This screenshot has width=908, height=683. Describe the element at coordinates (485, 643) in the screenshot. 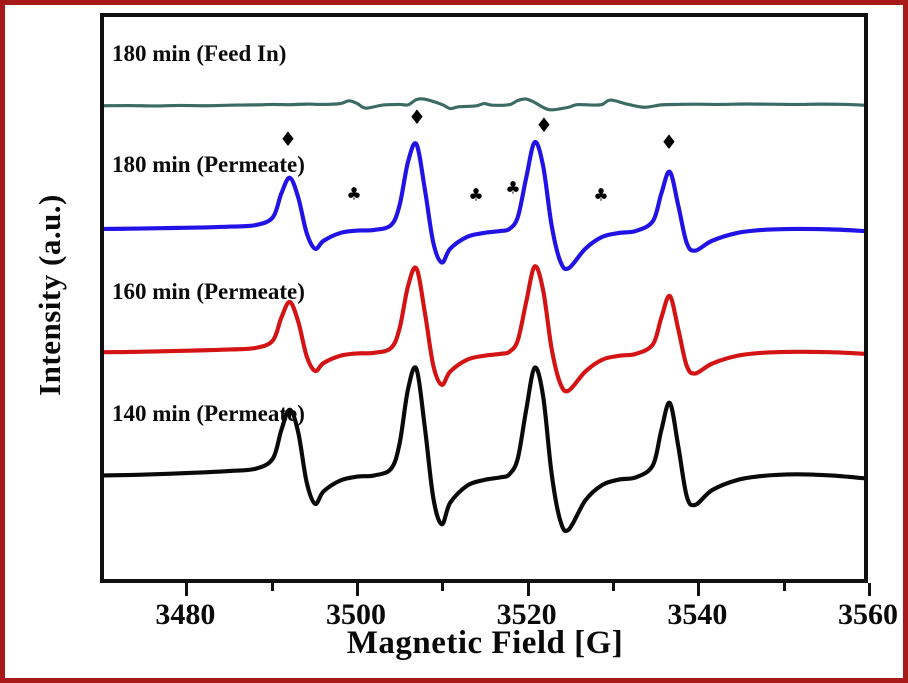

I see `x-axis-title: Magnetic Field [G]` at that location.